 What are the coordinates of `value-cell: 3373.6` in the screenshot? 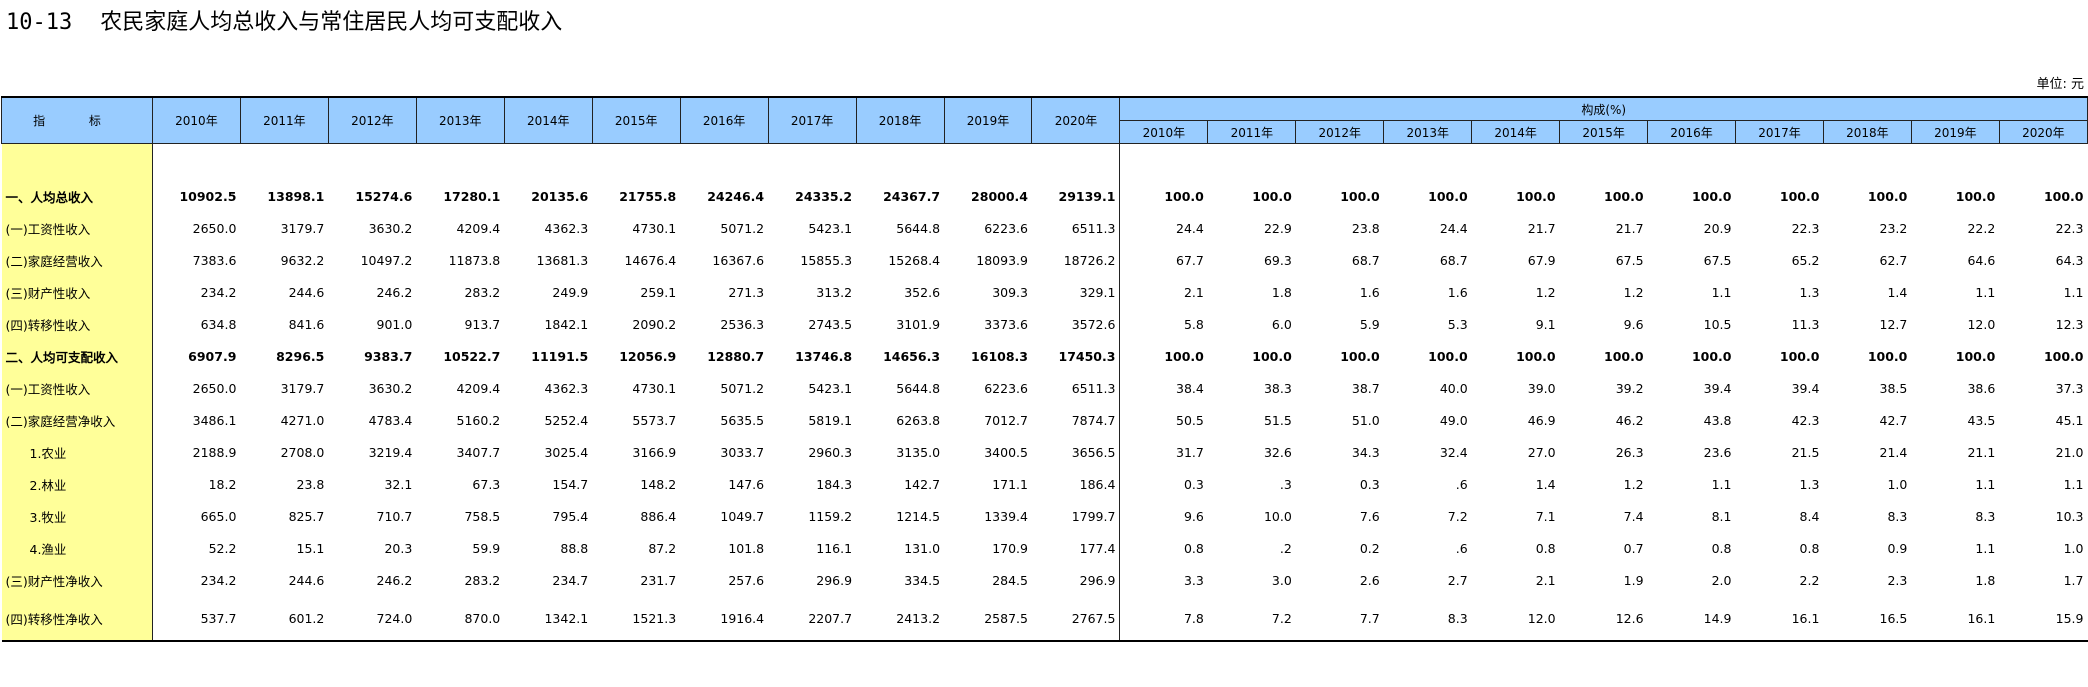 It's located at (1006, 324).